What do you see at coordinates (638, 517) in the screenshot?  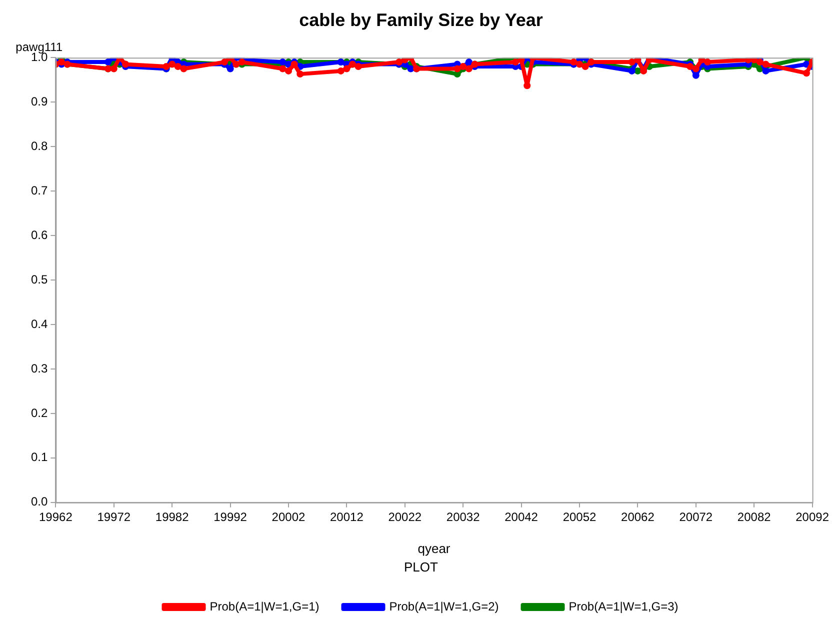 I see `x-tick-label: 20062` at bounding box center [638, 517].